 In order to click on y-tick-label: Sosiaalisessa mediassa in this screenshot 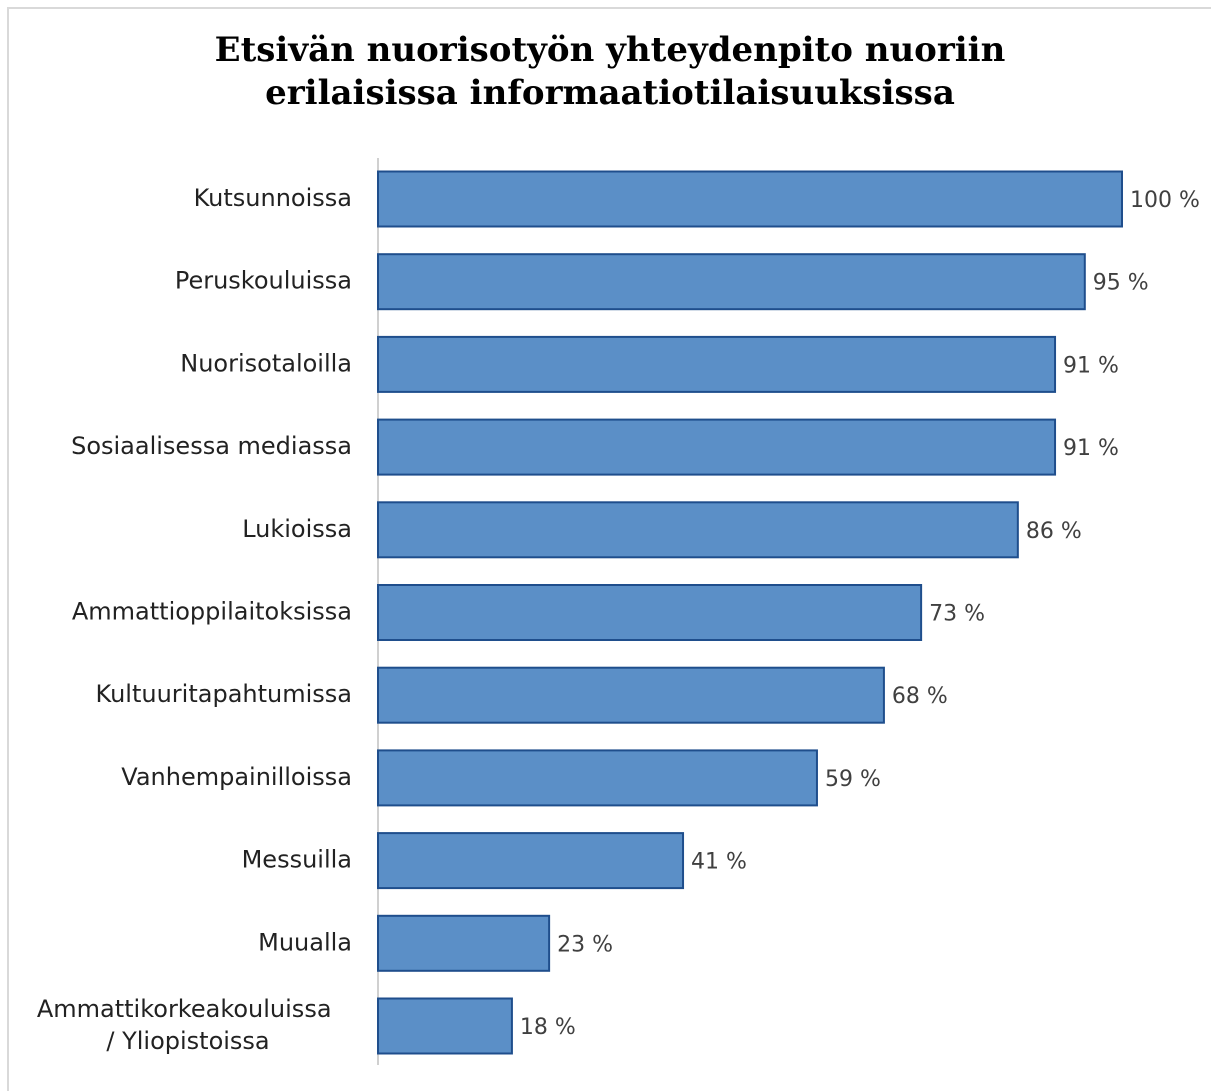, I will do `click(211, 446)`.